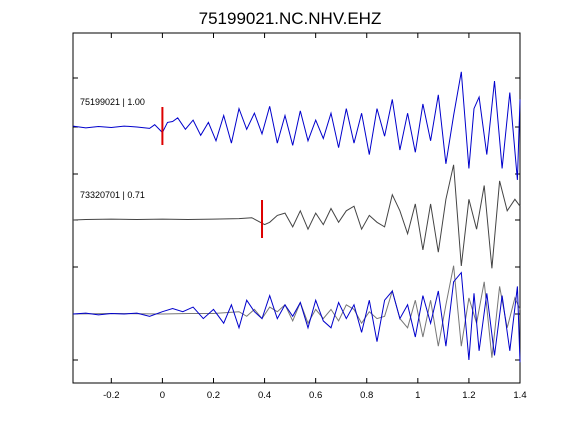  Describe the element at coordinates (213, 395) in the screenshot. I see `x-tick-label: 0.2` at that location.